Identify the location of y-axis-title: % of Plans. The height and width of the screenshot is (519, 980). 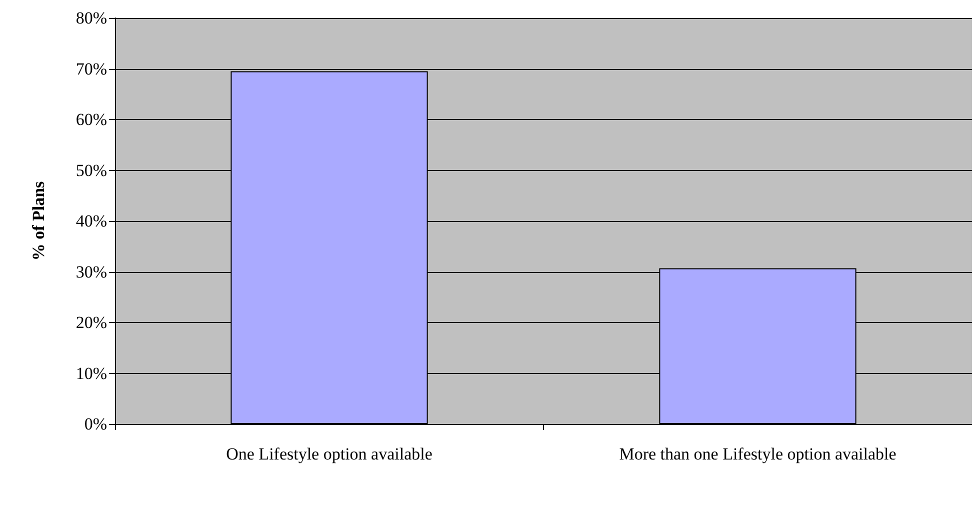
(38, 220).